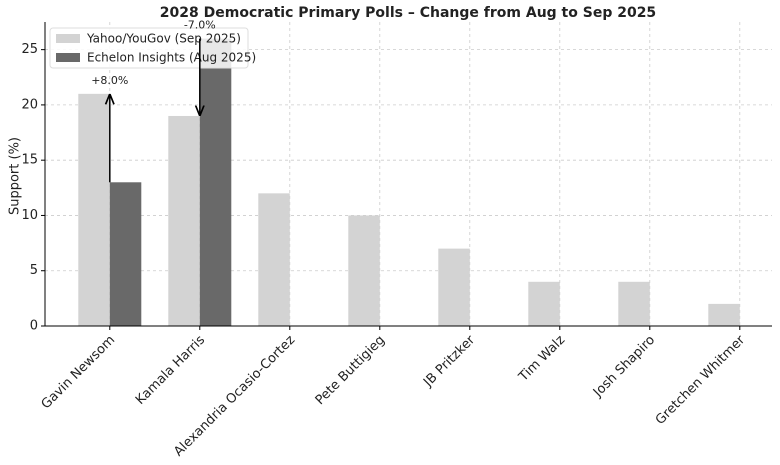 Image resolution: width=780 pixels, height=465 pixels. What do you see at coordinates (29, 49) in the screenshot?
I see `y-tick-label: 25` at bounding box center [29, 49].